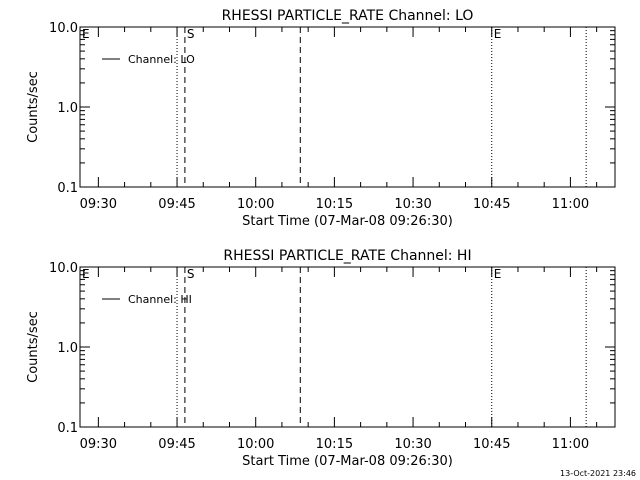  I want to click on panel-2-x-tick-label: 10:15, so click(334, 444).